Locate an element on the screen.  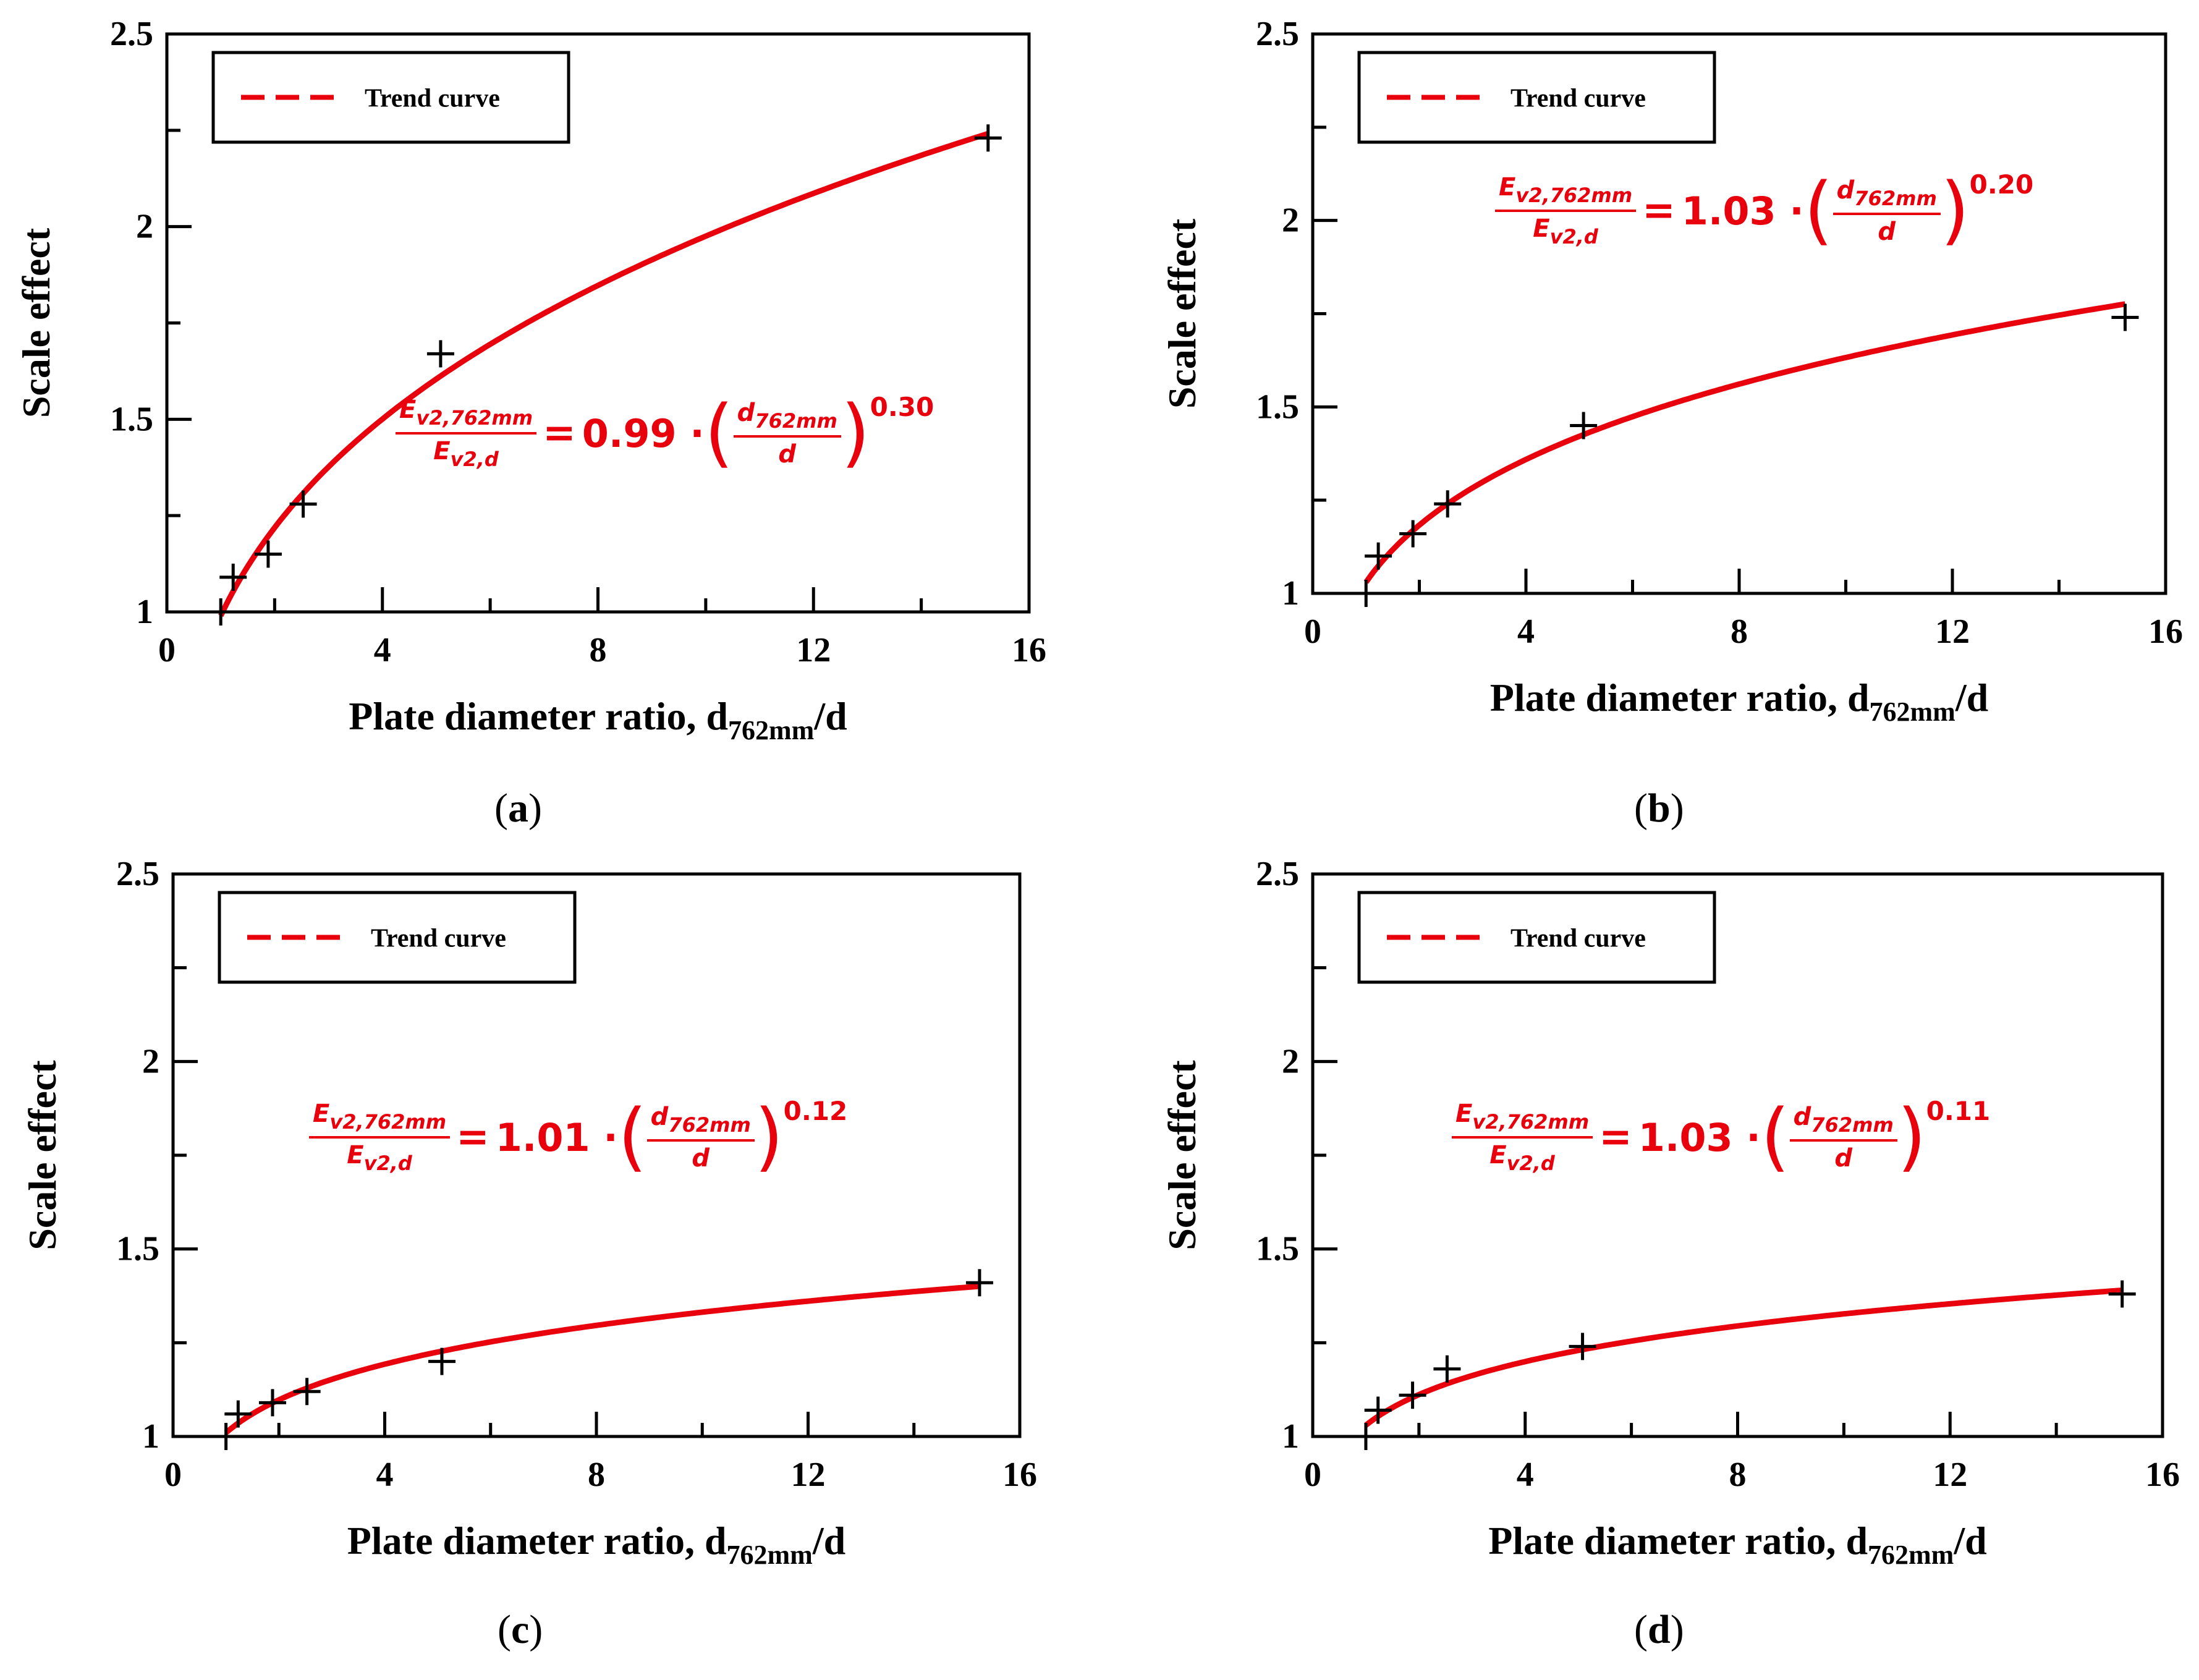
panel-letter: a is located at coordinates (517, 808).